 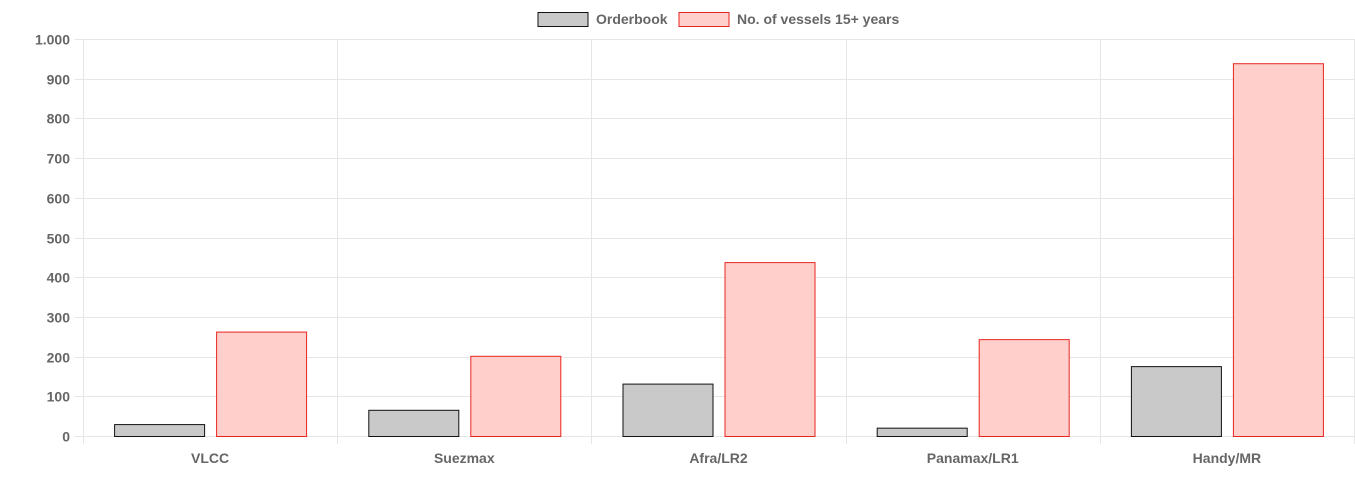 What do you see at coordinates (1176, 401) in the screenshot?
I see `bar-orderbook-handy-mr` at bounding box center [1176, 401].